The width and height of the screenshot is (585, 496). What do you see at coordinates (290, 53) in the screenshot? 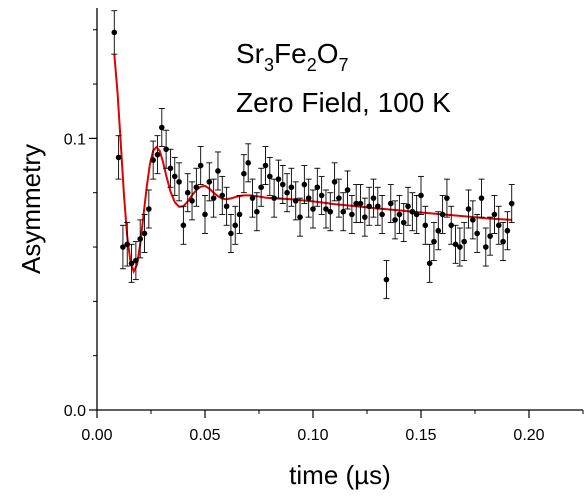
I see `formula-element: Fe` at bounding box center [290, 53].